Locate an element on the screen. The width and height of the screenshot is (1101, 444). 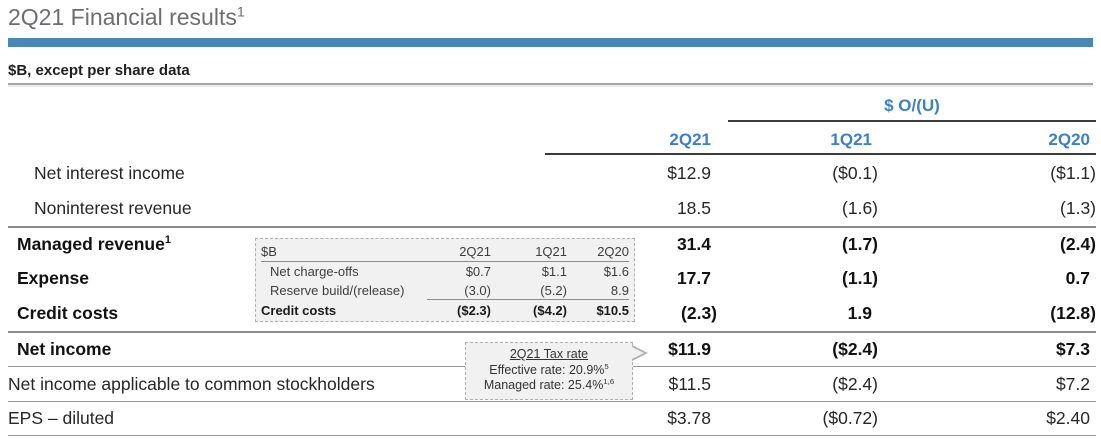
inset-table-row: Net charge-offs $0.7 $1.1 $1.6 is located at coordinates (445, 271).